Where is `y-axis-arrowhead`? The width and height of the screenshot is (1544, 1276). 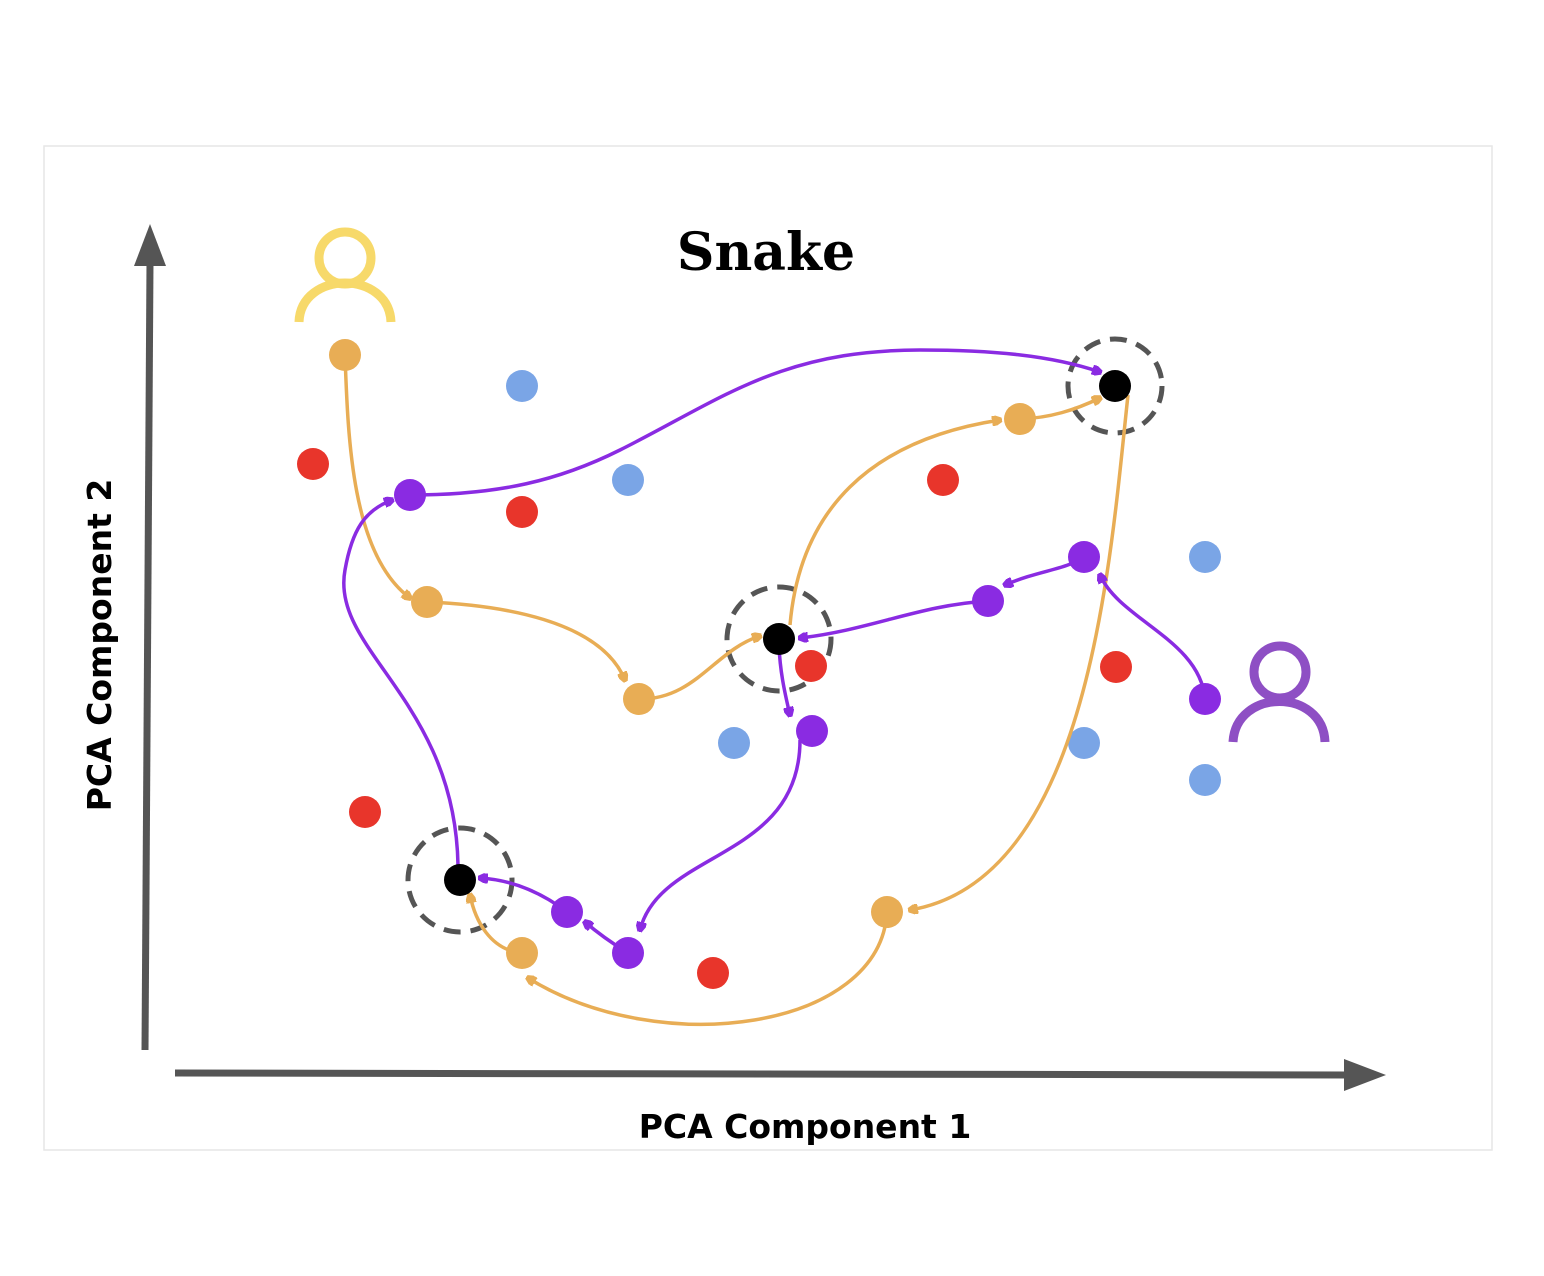 y-axis-arrowhead is located at coordinates (150, 245).